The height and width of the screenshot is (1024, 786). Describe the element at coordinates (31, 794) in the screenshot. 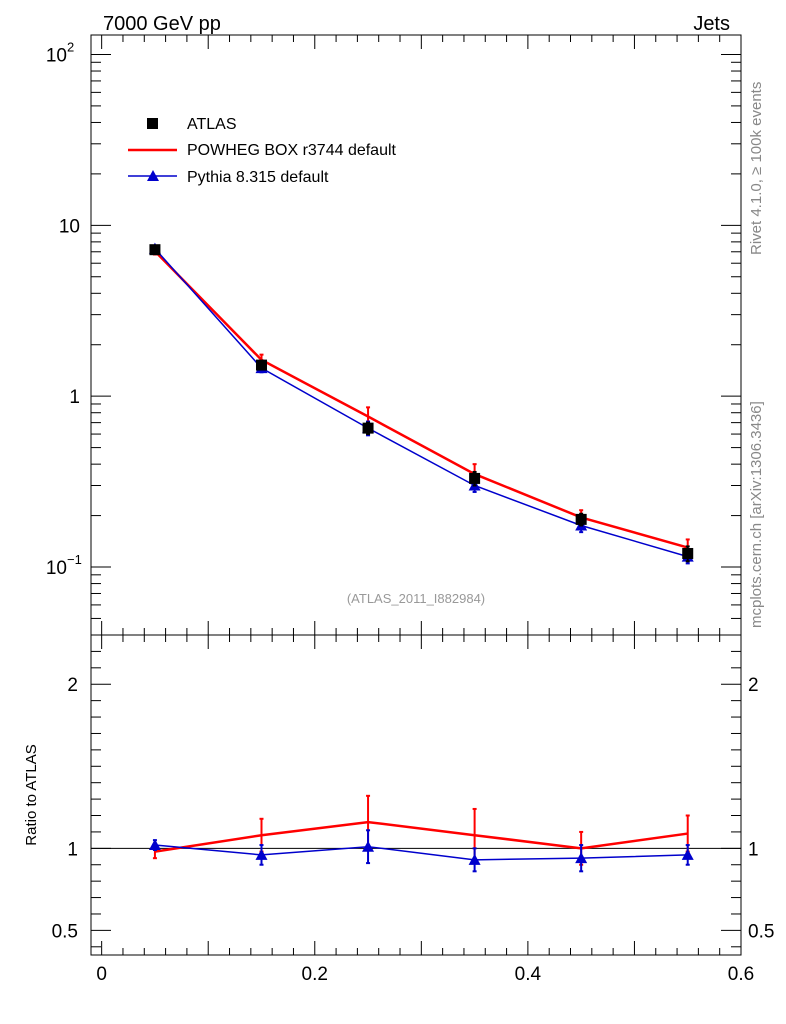

I see `ratio-ylabel: Ratio to ATLAS` at that location.